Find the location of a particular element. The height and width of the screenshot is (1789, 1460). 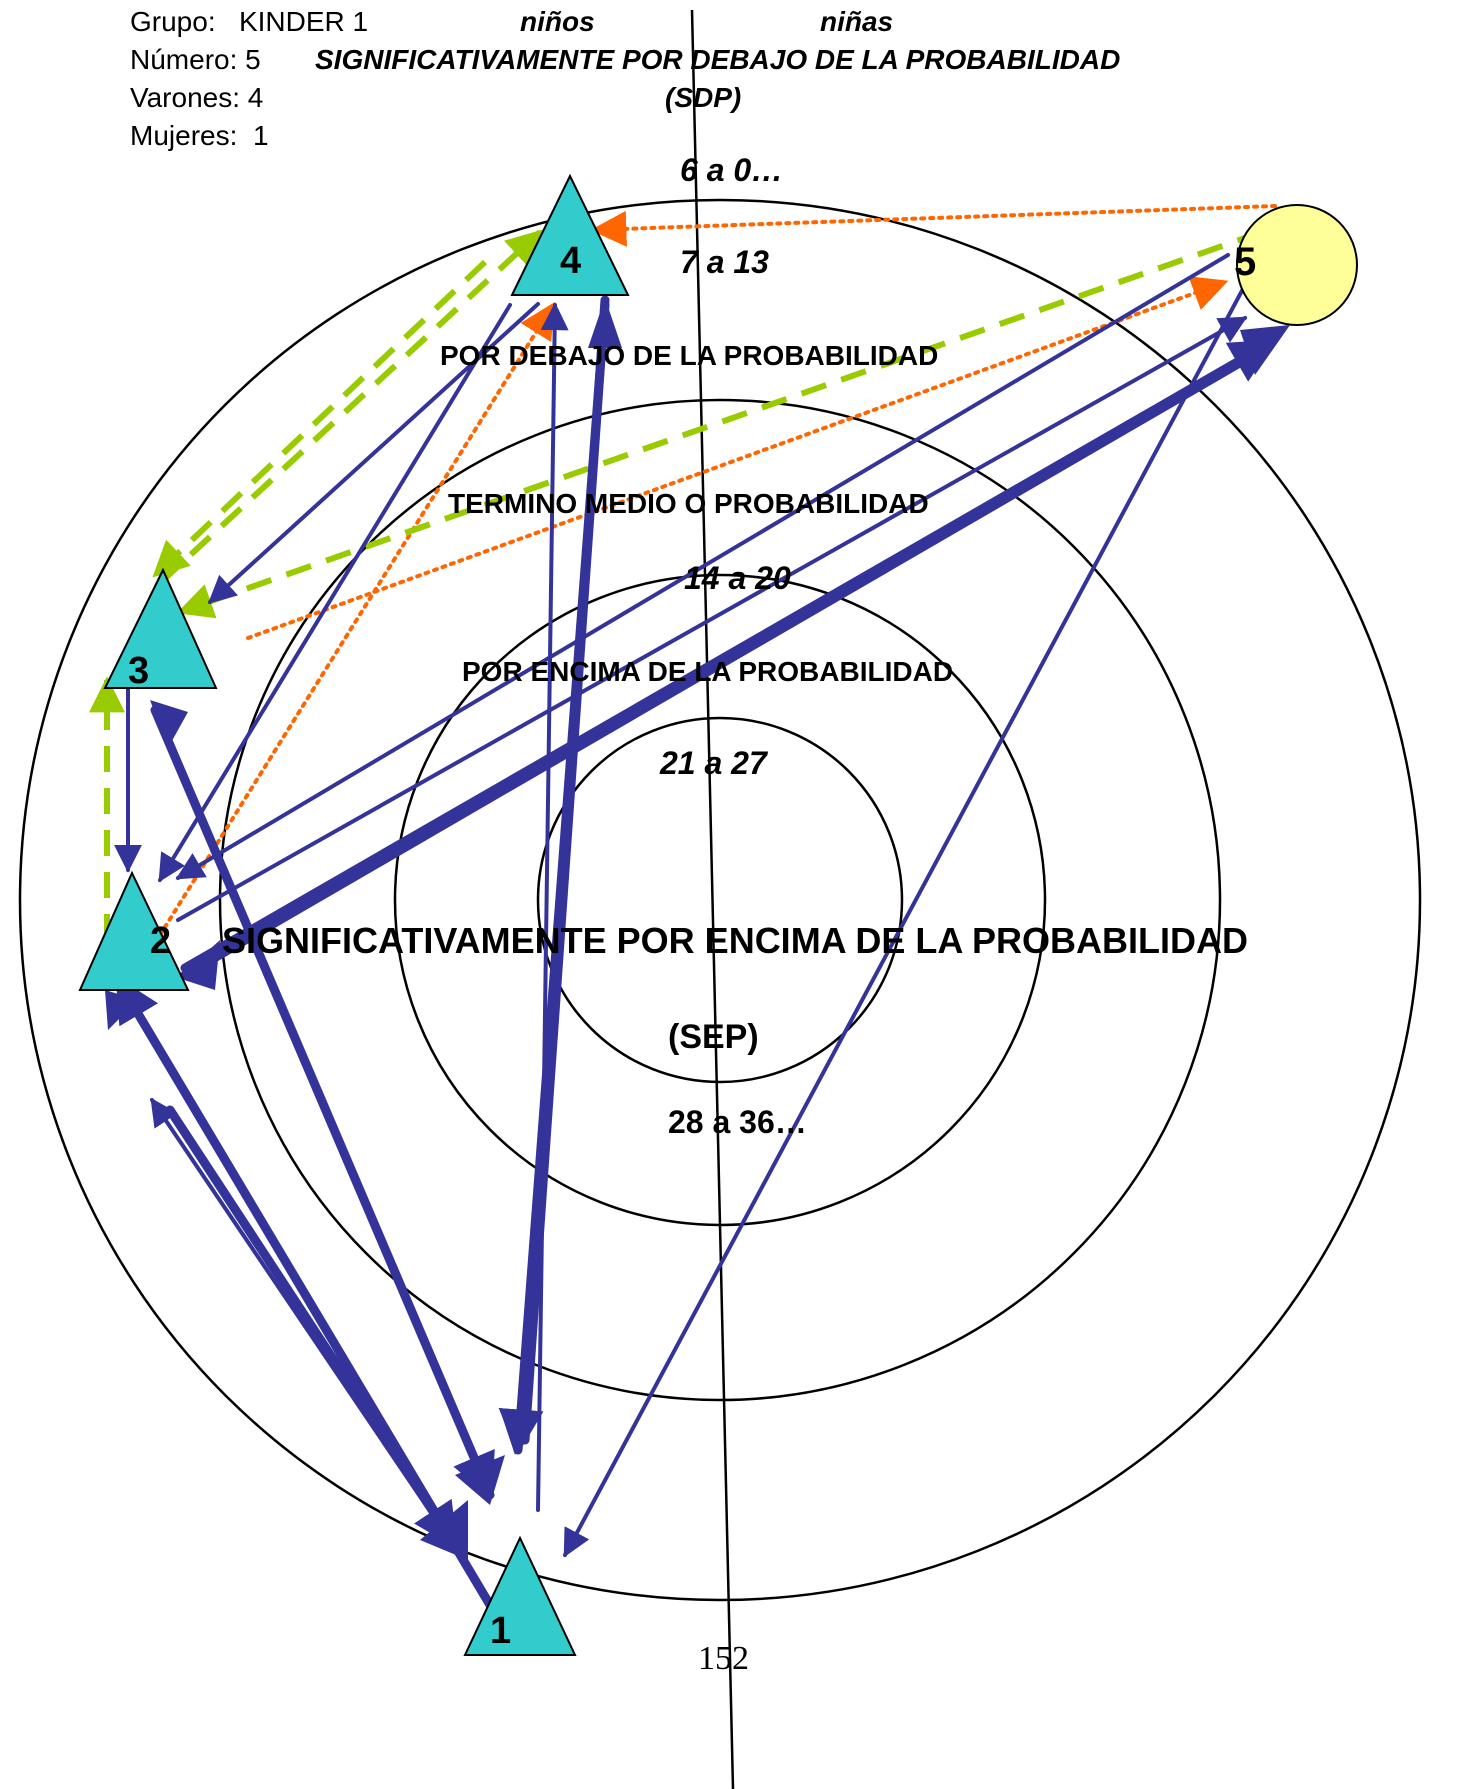

info-varones: Varones: 4 is located at coordinates (196, 98).